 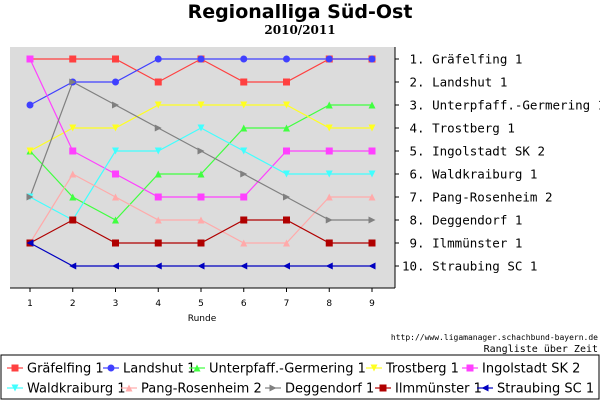 I want to click on x-tick-label: 8, so click(x=329, y=304).